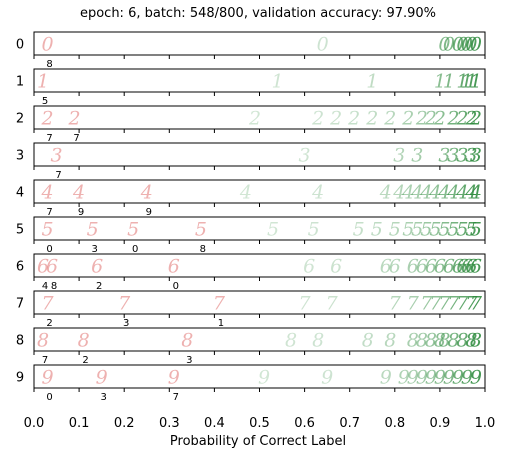 The width and height of the screenshot is (507, 451). Describe the element at coordinates (20, 378) in the screenshot. I see `row-label: 9` at that location.